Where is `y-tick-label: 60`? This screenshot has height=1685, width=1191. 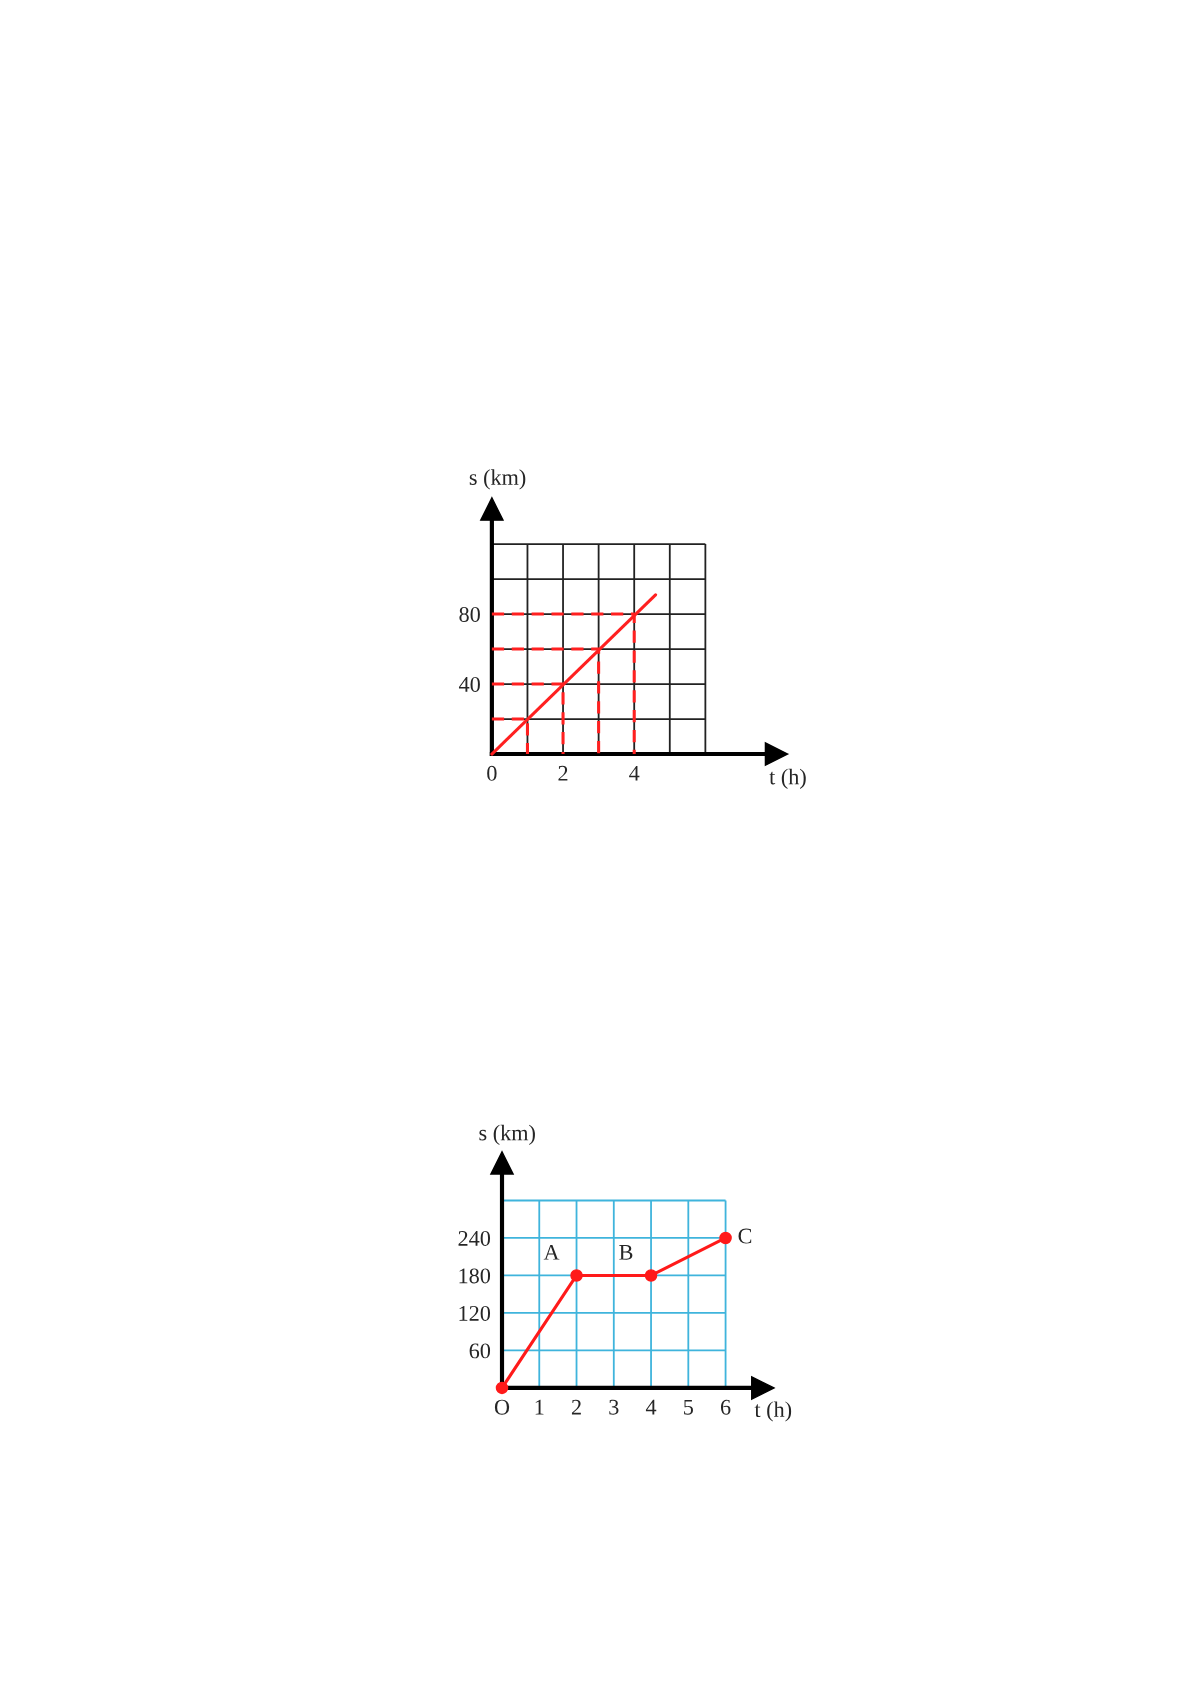 y-tick-label: 60 is located at coordinates (480, 1351).